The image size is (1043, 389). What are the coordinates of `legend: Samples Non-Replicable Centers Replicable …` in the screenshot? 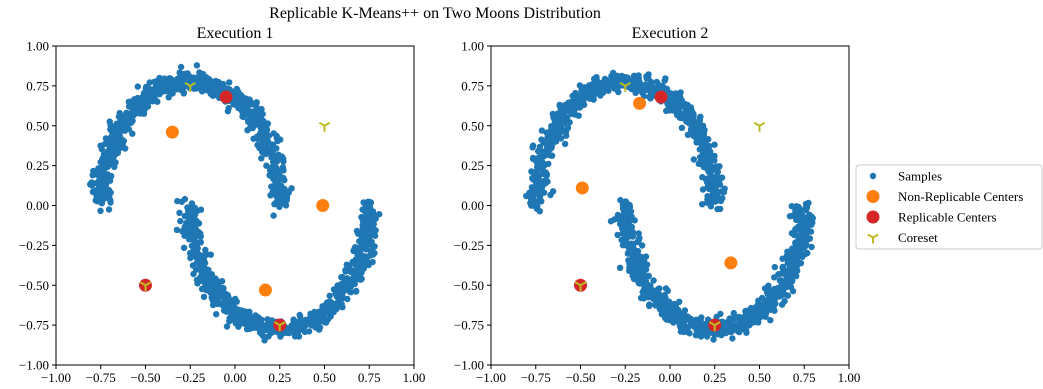 It's located at (949, 207).